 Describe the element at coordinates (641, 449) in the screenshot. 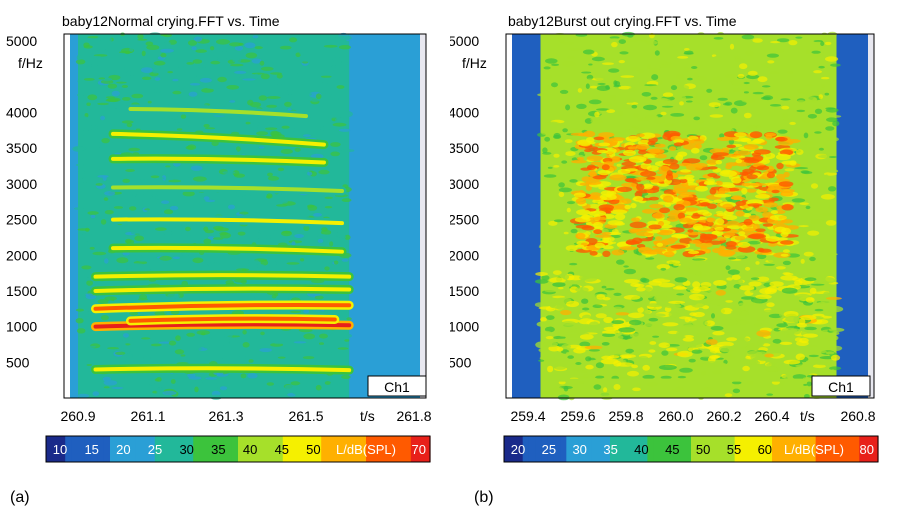

I see `colorbar-tick: 40` at that location.